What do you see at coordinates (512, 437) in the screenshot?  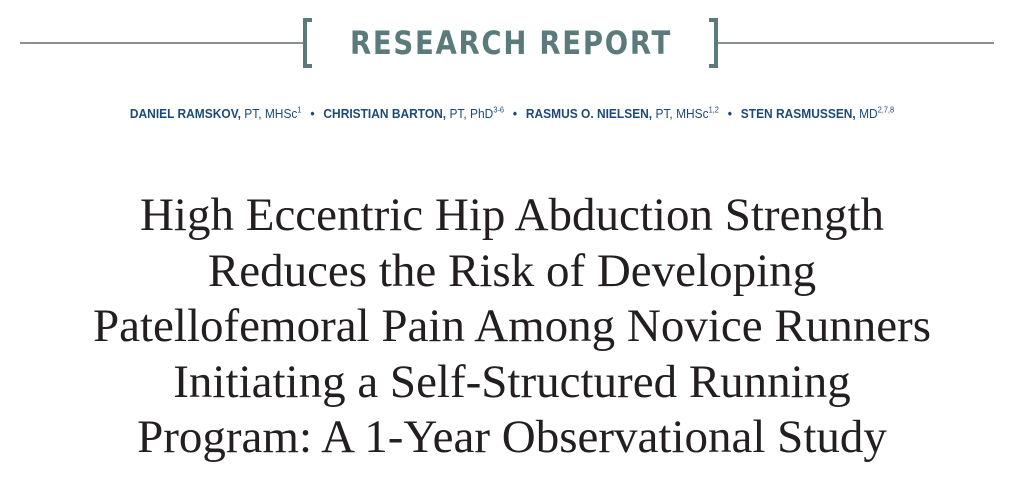 I see `title-line: Program: A 1-Year Observational Study` at bounding box center [512, 437].